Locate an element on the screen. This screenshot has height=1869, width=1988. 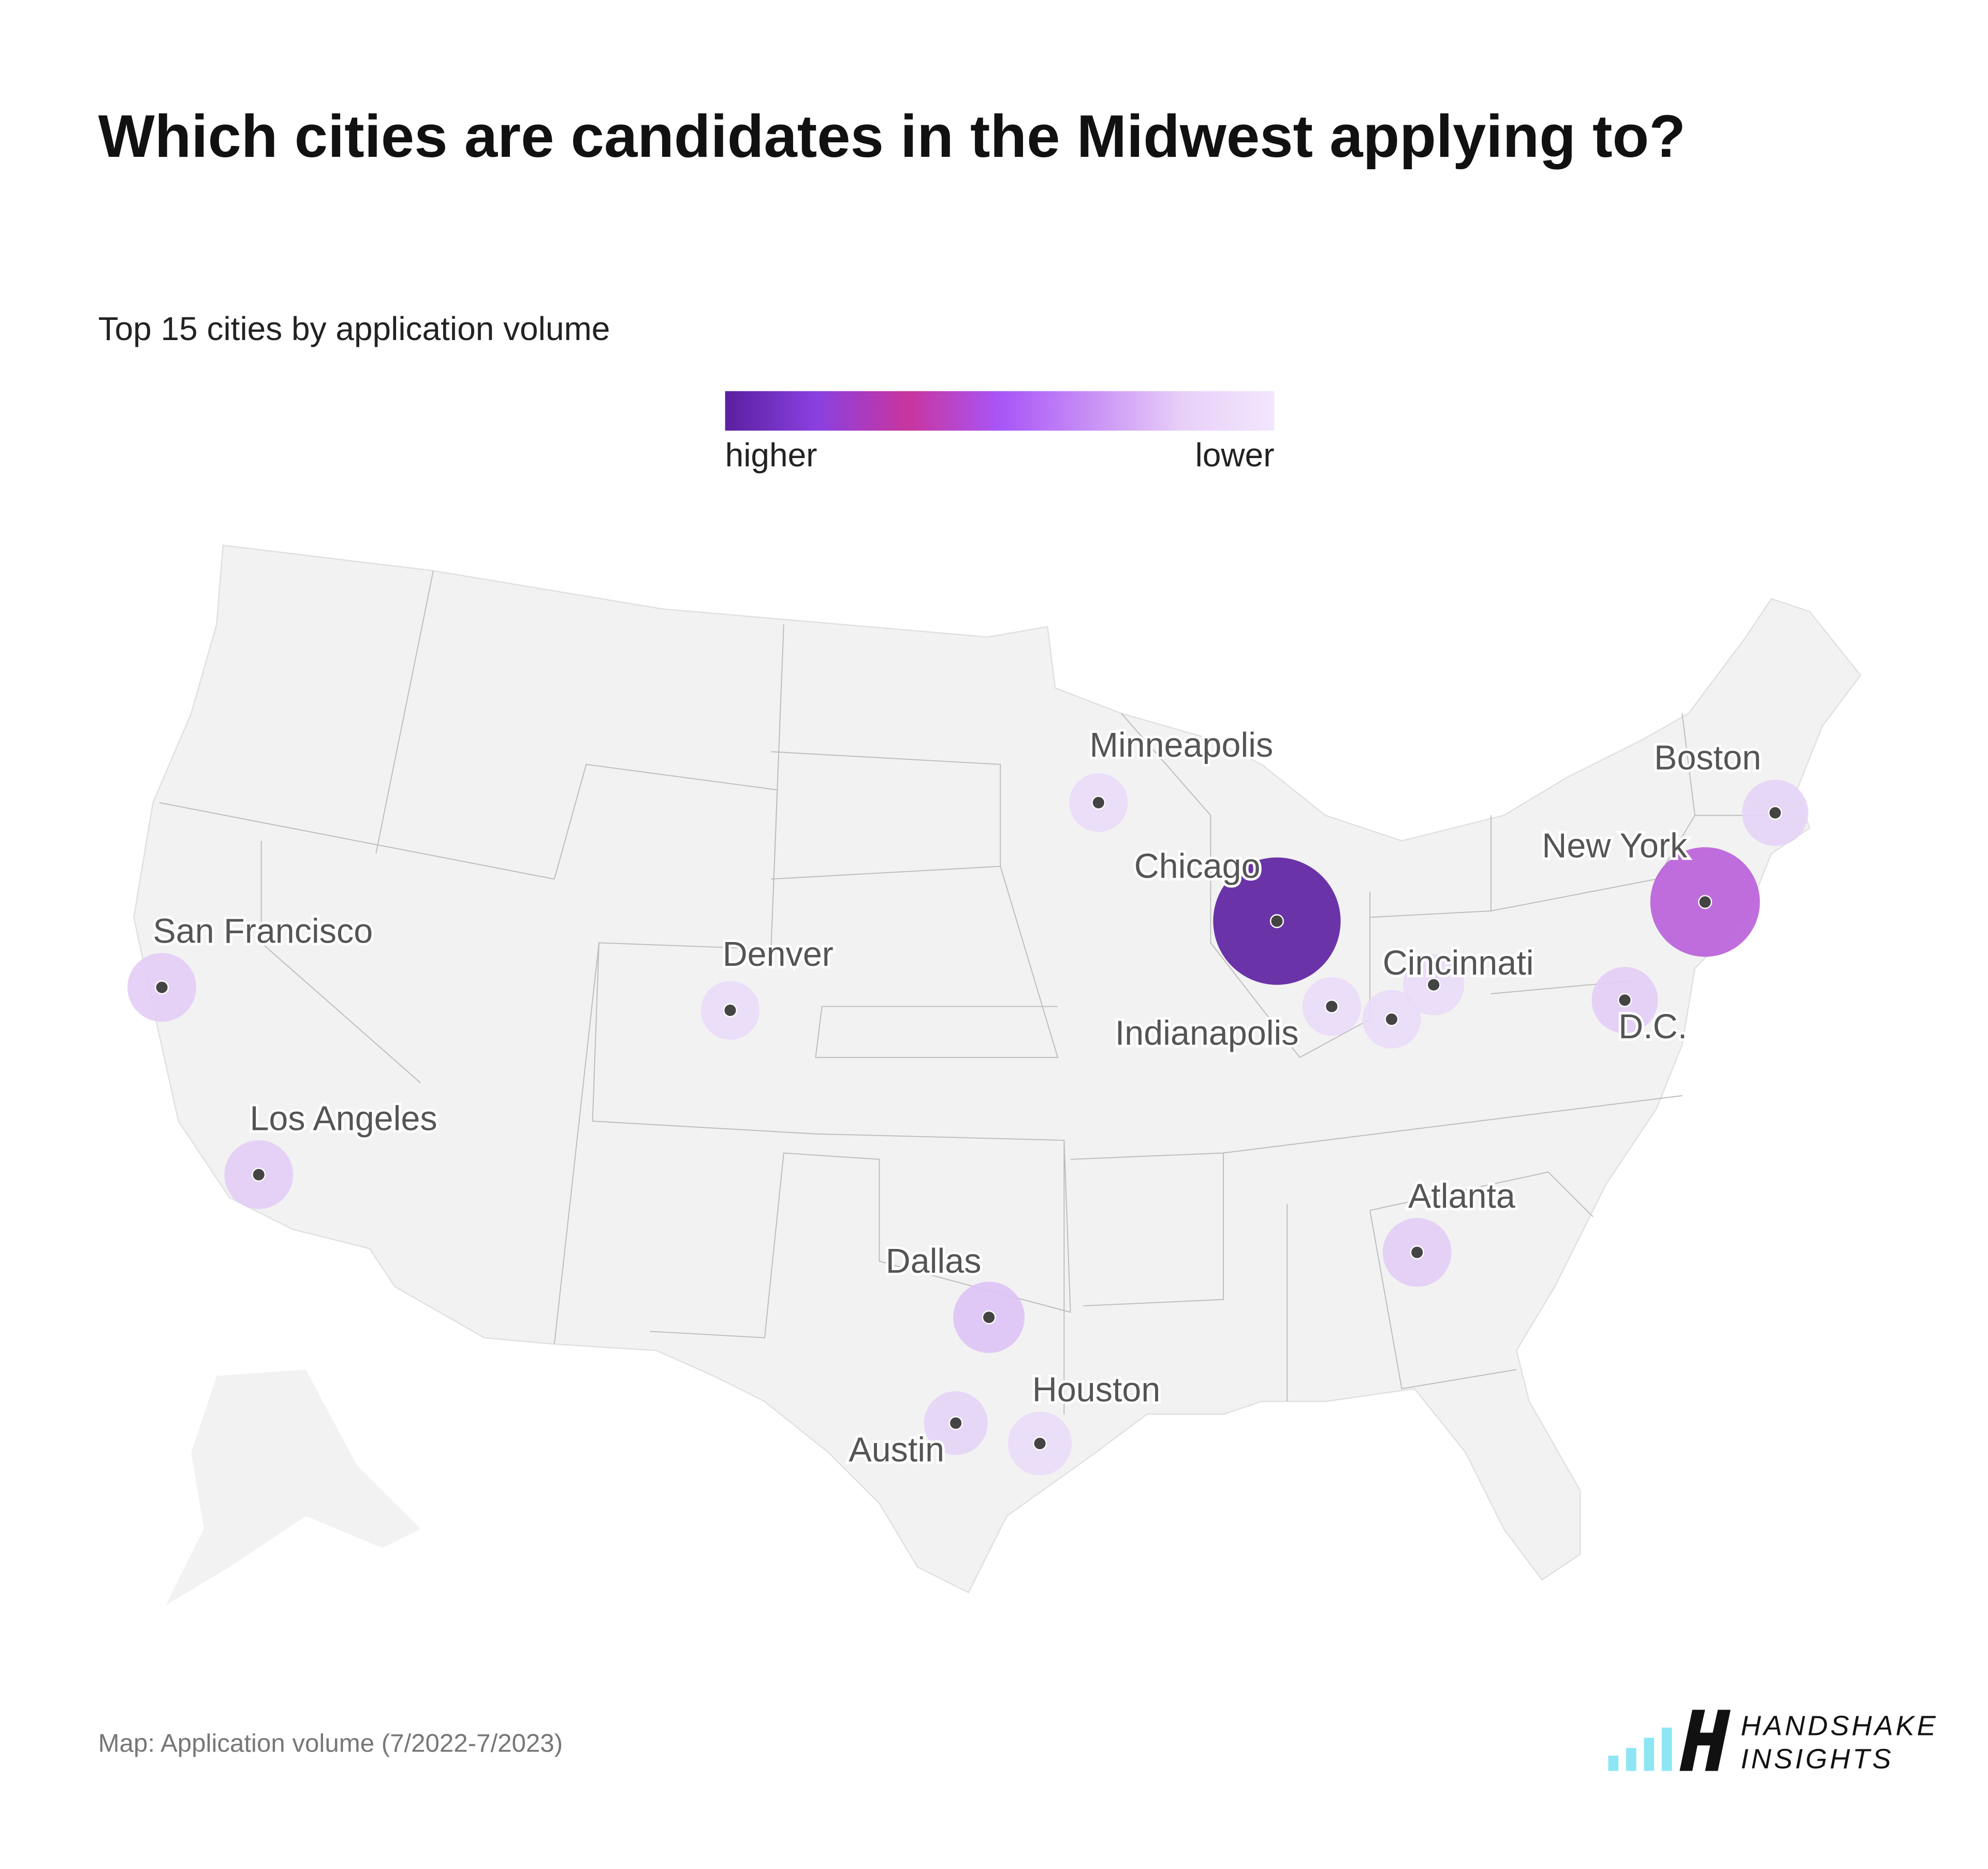
alaska is located at coordinates (293, 1488).